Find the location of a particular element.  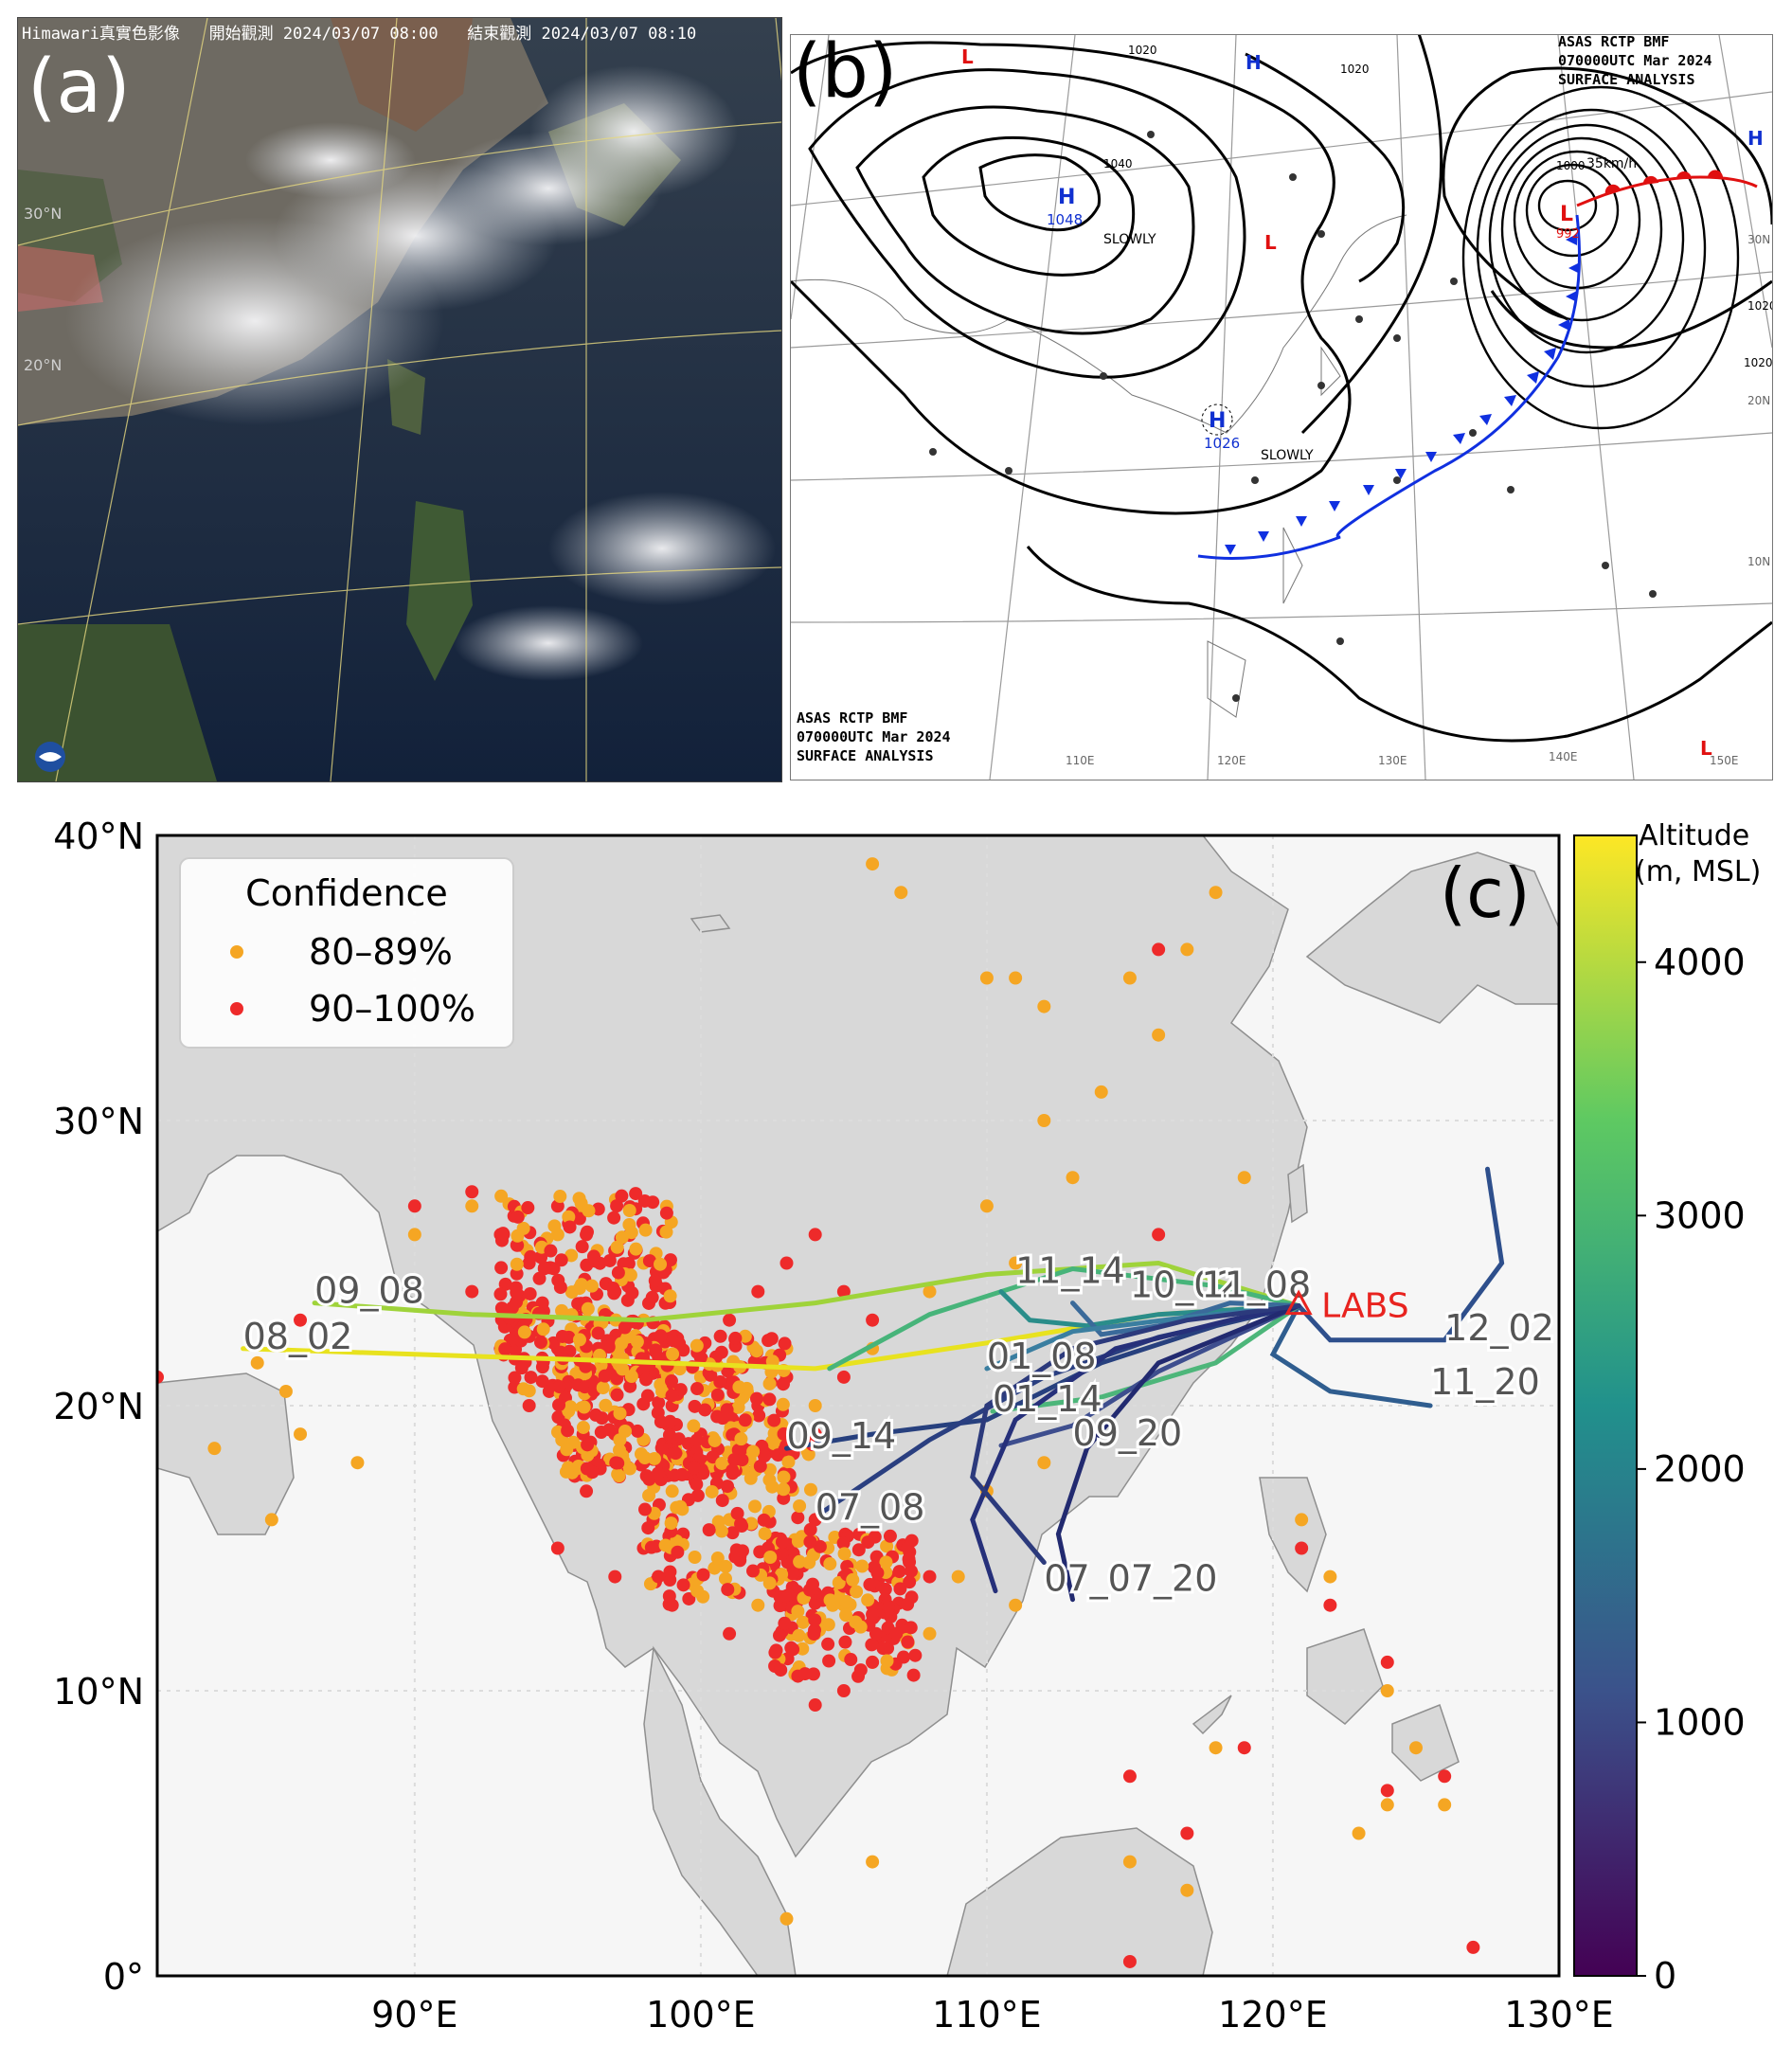

trajectory-label: 10_02 is located at coordinates (1185, 1285).